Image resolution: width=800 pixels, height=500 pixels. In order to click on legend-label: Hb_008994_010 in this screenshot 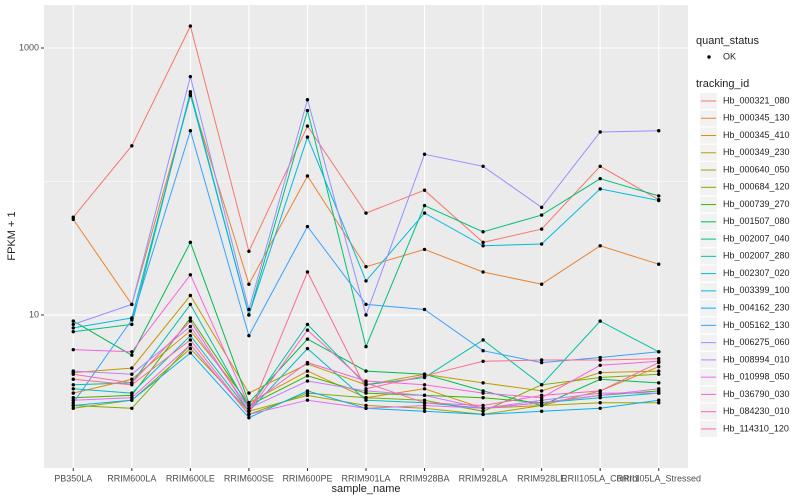, I will do `click(756, 359)`.